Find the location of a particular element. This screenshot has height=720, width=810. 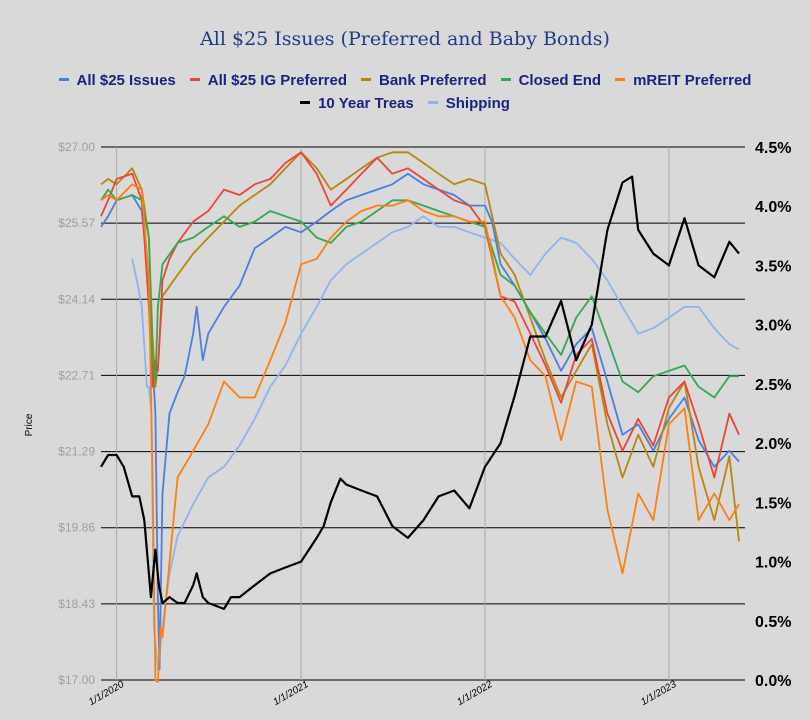

legend-item: mREIT Preferred is located at coordinates (683, 80).